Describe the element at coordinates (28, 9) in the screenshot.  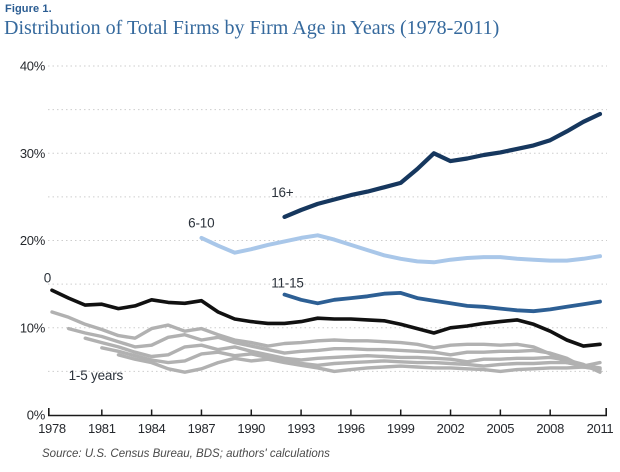
I see `figure-number-label: Figure 1.` at that location.